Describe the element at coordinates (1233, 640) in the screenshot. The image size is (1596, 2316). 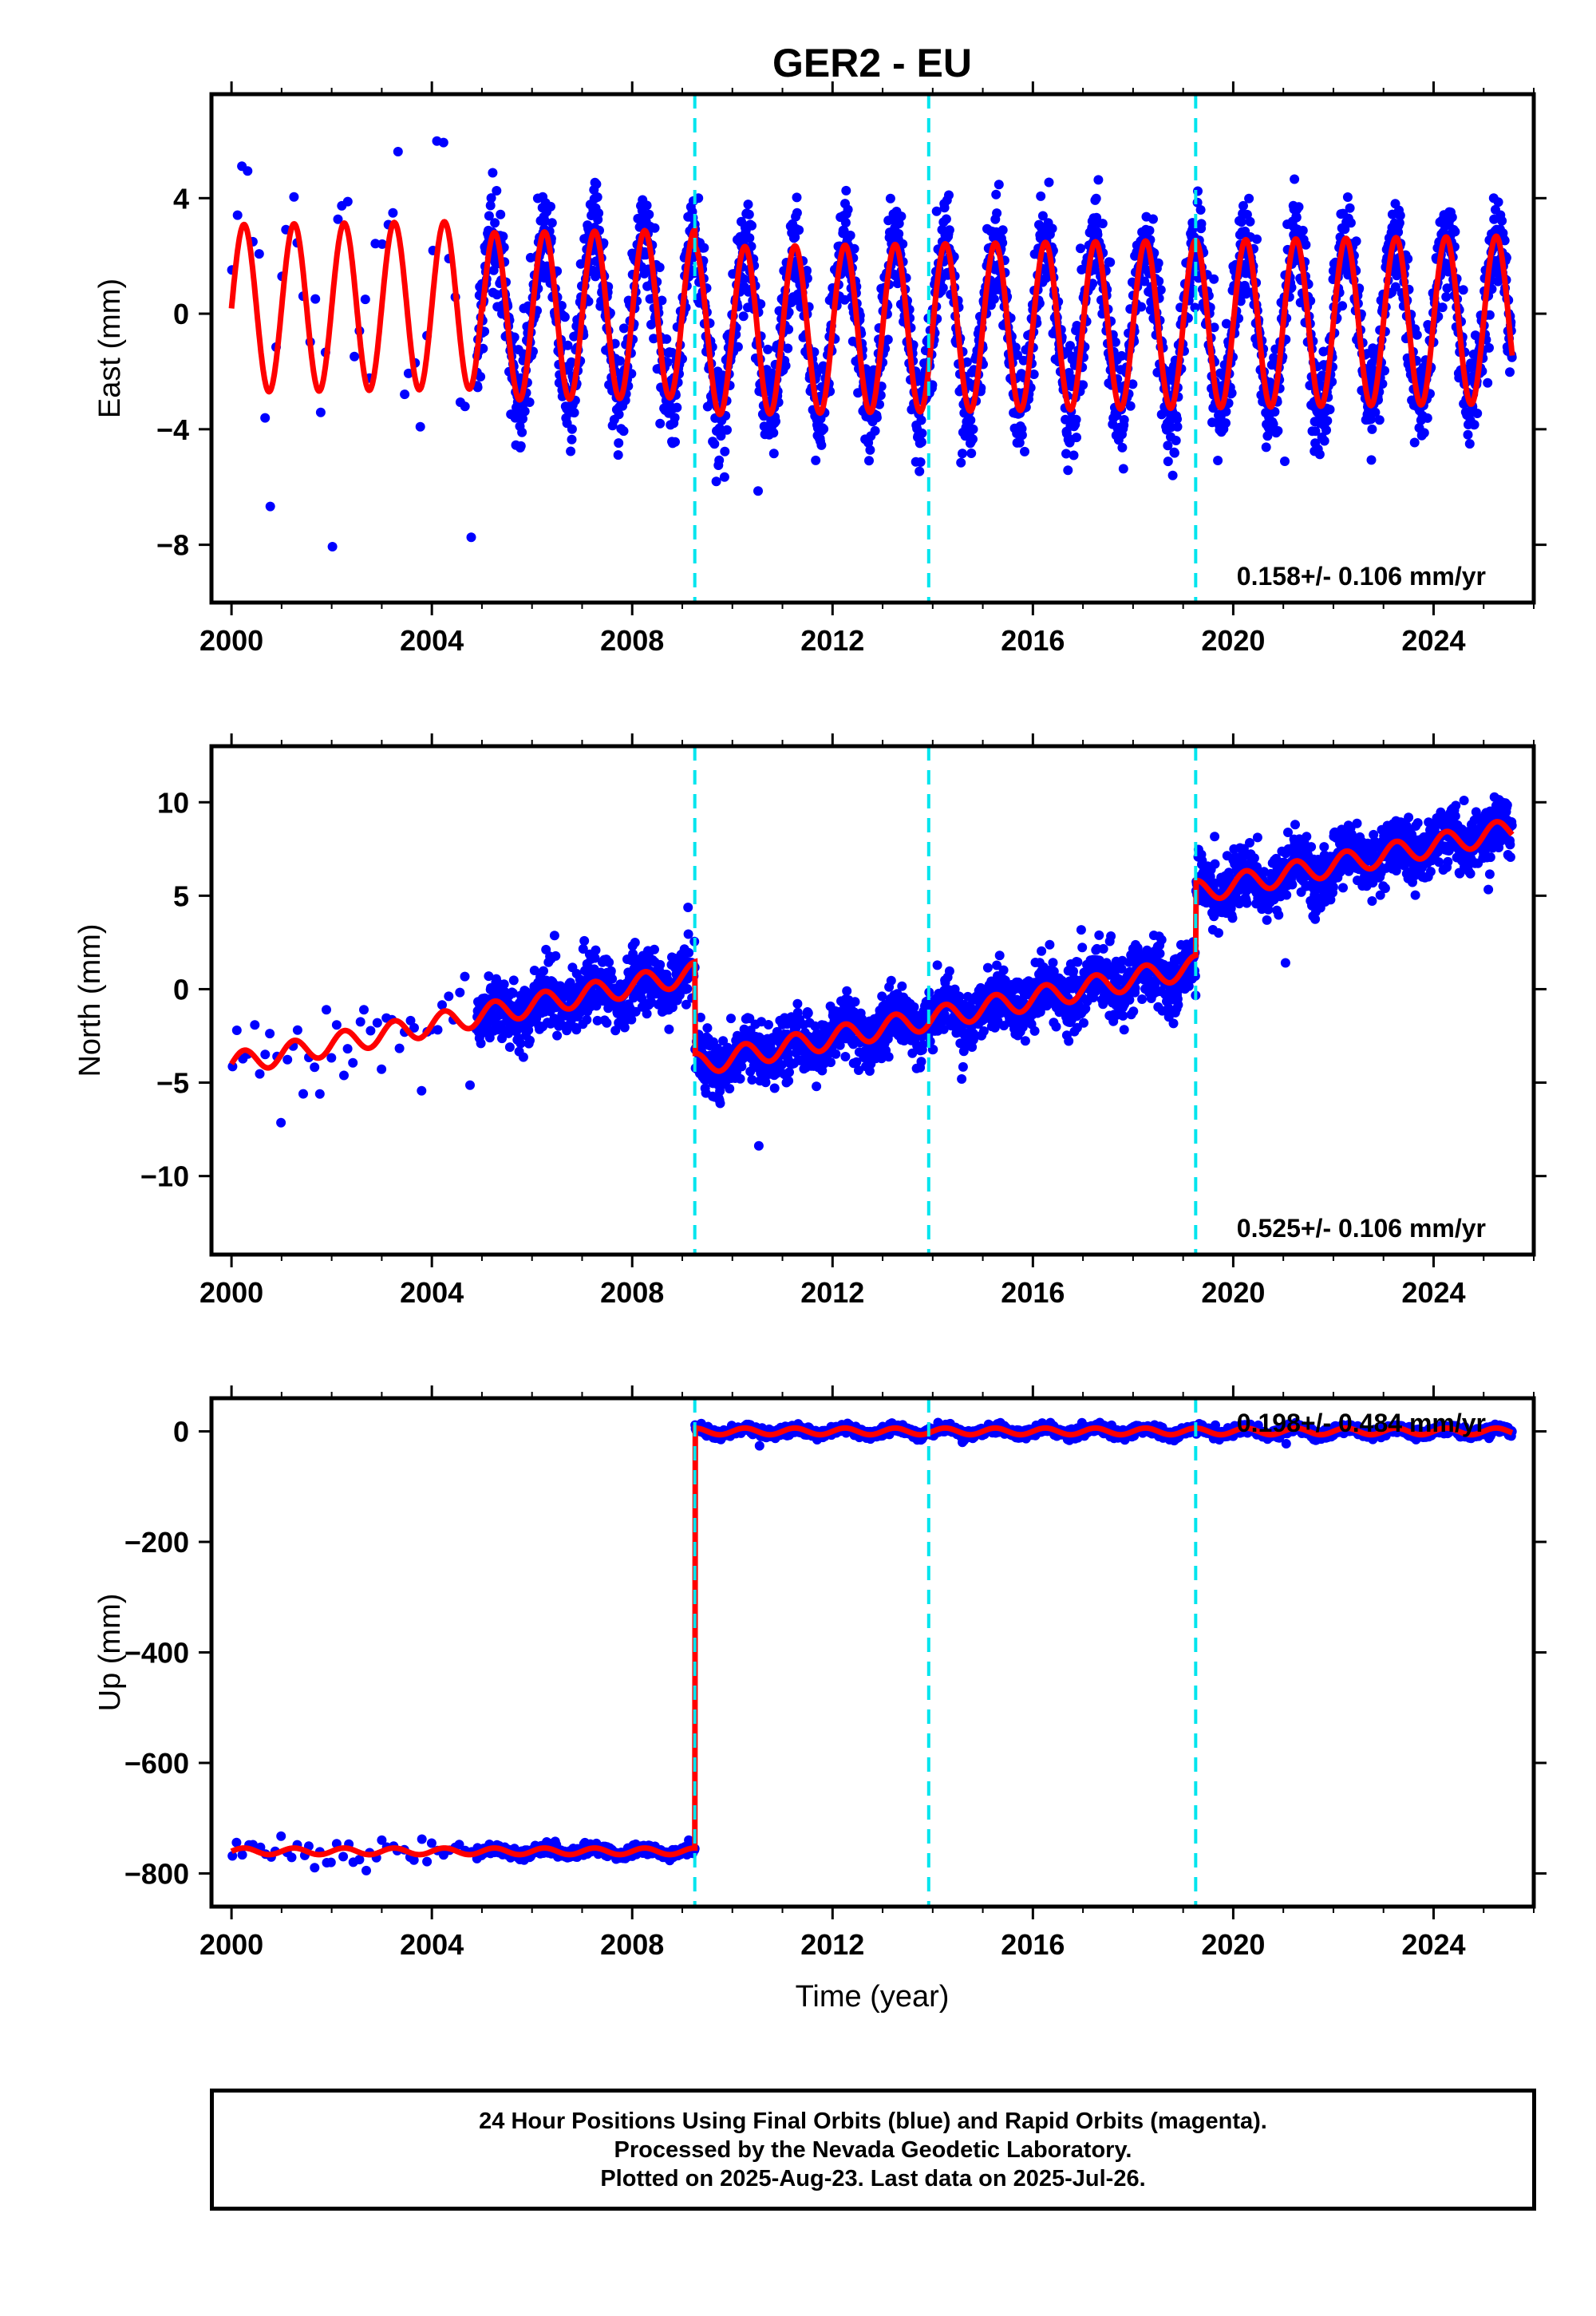
I see `x-tick-label: 2020` at that location.